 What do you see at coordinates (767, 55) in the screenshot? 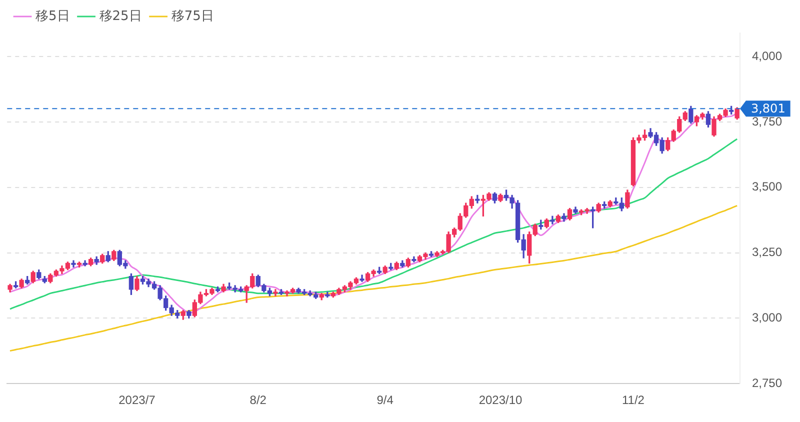
I see `y-tick-label: 4,000` at bounding box center [767, 55].